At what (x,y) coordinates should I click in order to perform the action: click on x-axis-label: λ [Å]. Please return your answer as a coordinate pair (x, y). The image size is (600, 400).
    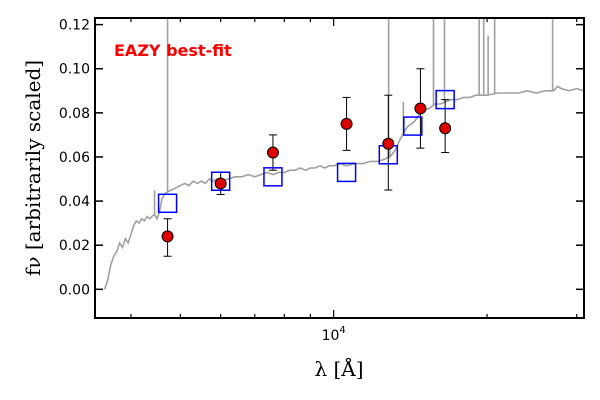
    Looking at the image, I should click on (338, 368).